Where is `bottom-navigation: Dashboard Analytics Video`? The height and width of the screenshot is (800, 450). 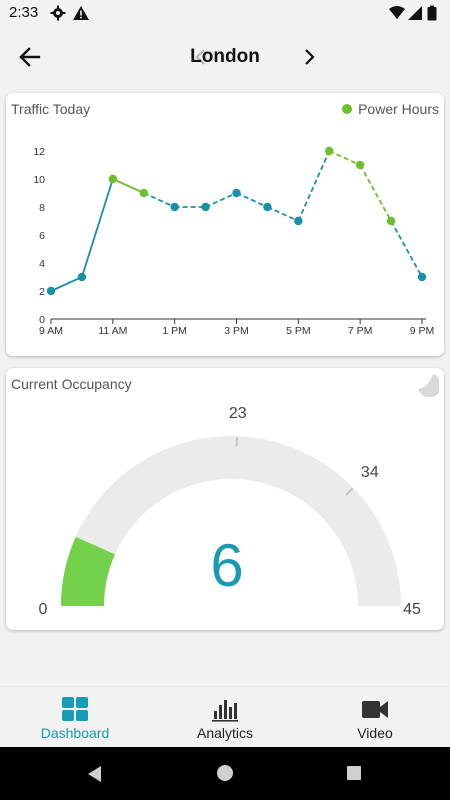 bottom-navigation: Dashboard Analytics Video is located at coordinates (225, 716).